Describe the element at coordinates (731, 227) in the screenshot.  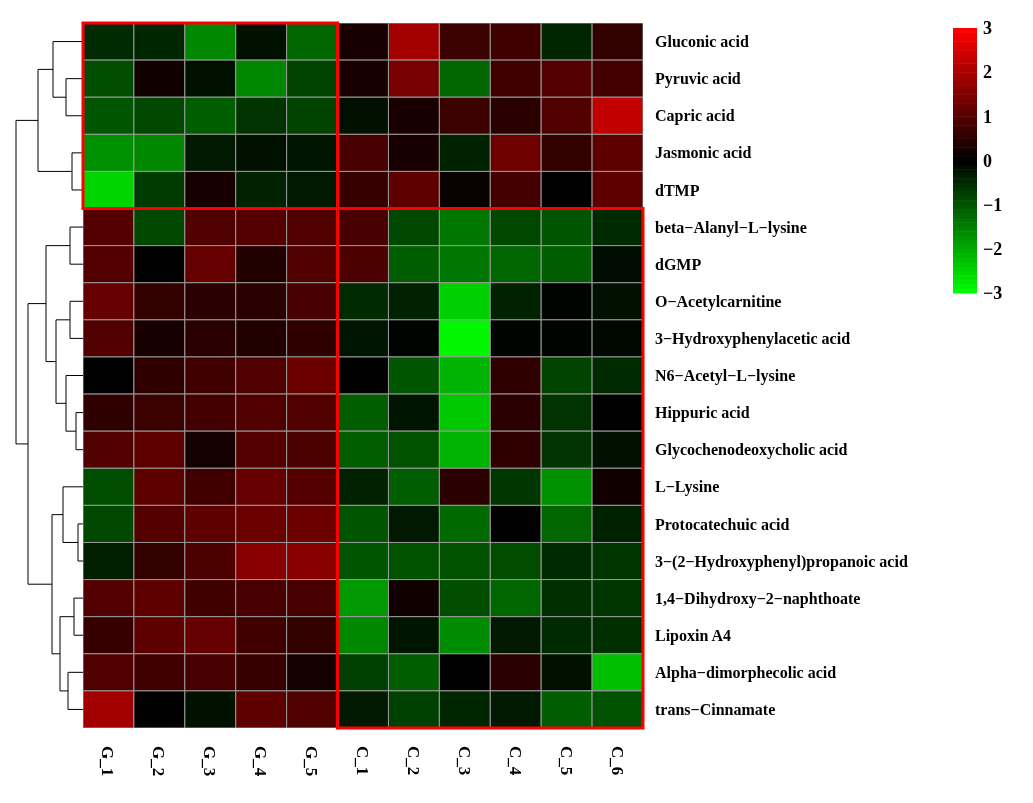
I see `y-tick-label: beta−Alanyl−L−lysine` at that location.